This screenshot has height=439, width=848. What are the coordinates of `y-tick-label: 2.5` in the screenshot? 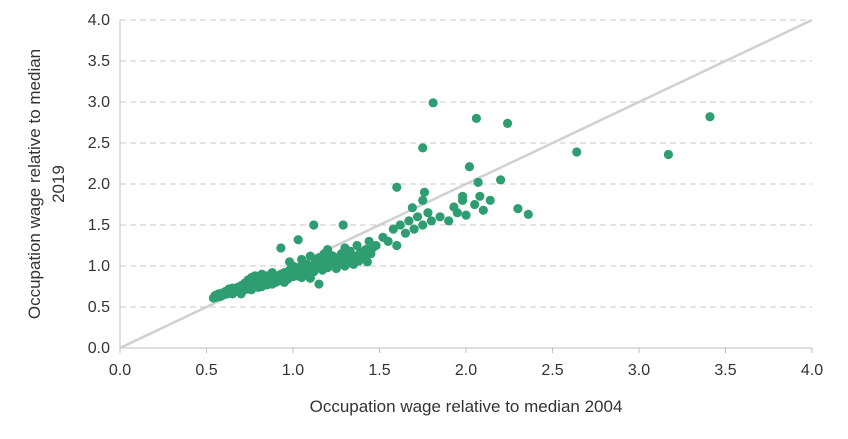 It's located at (99, 143).